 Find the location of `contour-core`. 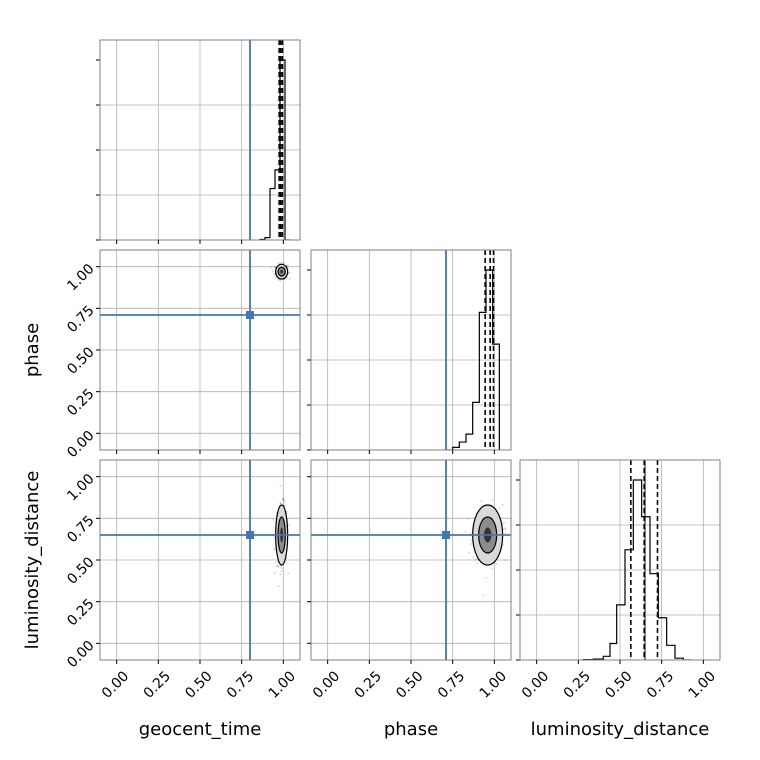

contour-core is located at coordinates (282, 271).